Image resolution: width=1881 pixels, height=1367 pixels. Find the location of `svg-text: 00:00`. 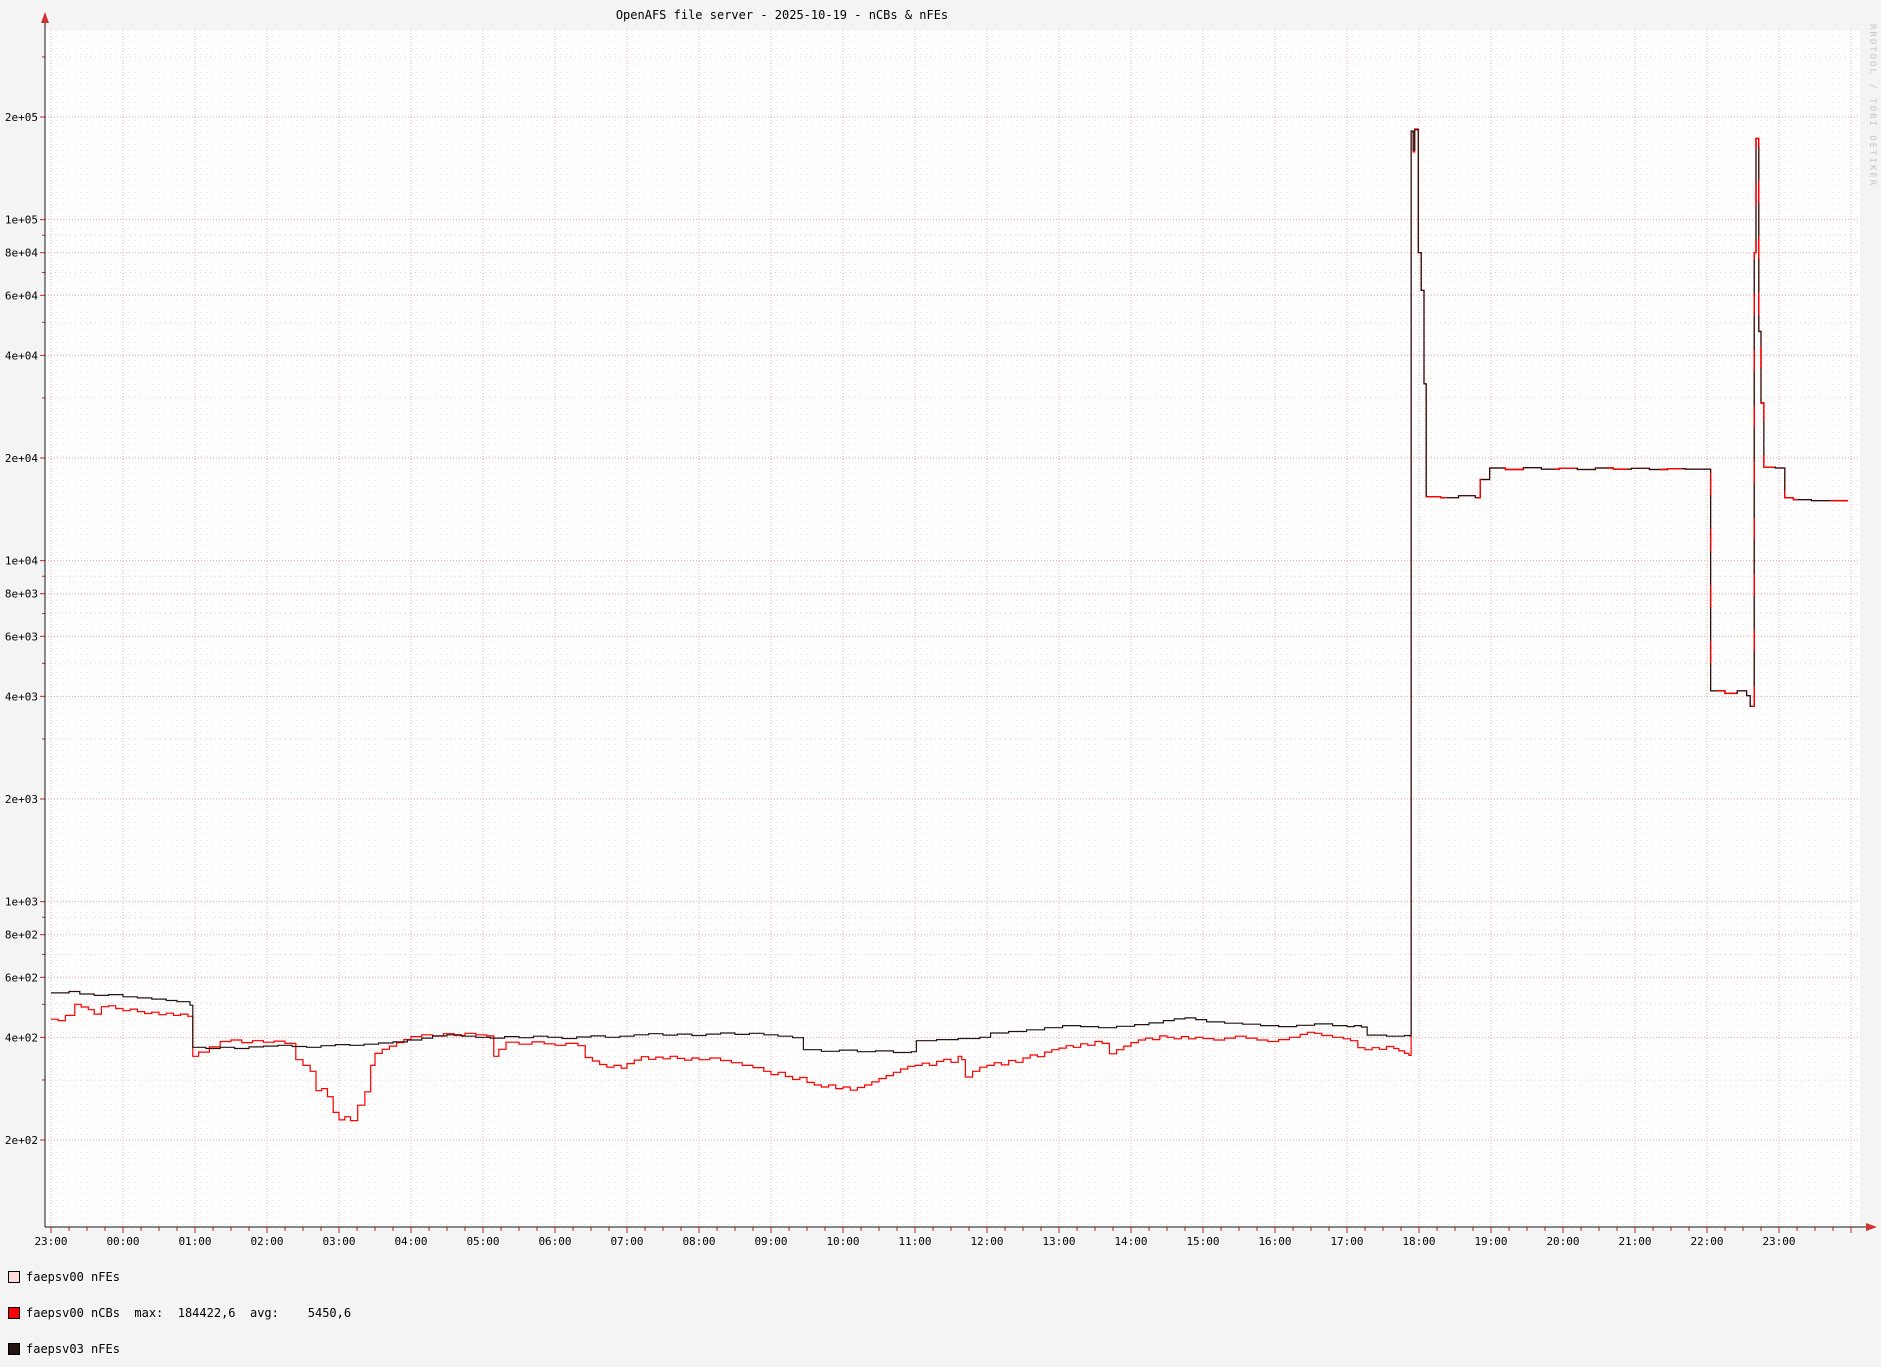

svg-text: 00:00 is located at coordinates (122, 1241).